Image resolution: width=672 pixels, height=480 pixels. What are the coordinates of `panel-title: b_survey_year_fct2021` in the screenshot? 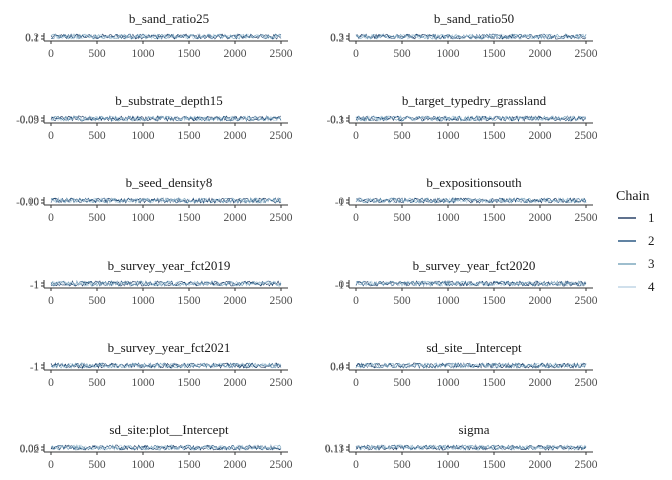 It's located at (169, 347).